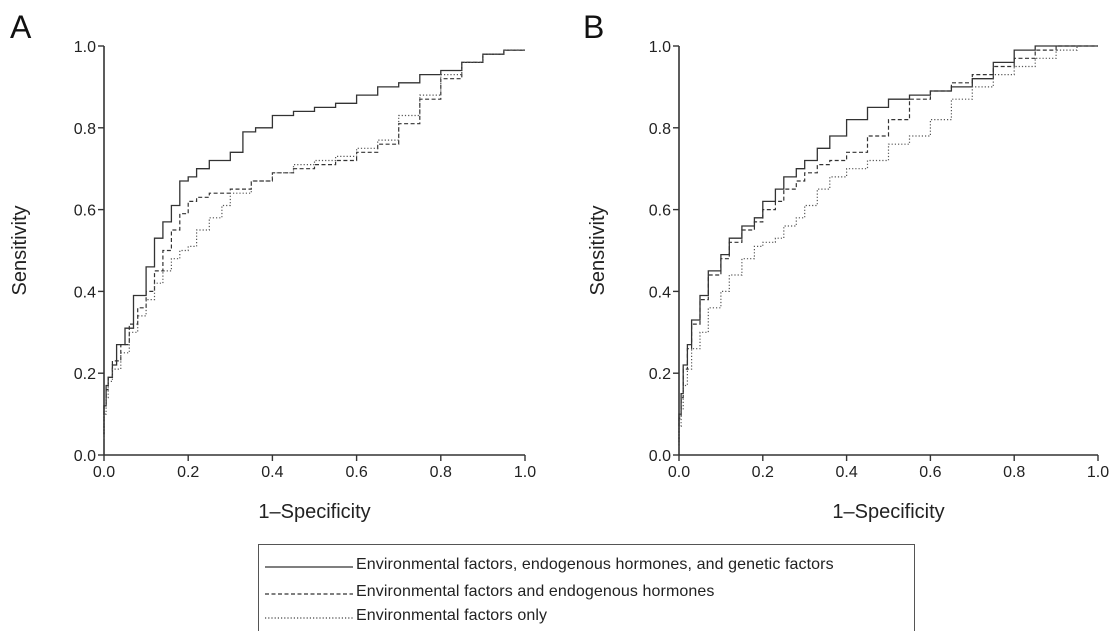 The height and width of the screenshot is (631, 1110). I want to click on legend-swatch-dotted, so click(309, 618).